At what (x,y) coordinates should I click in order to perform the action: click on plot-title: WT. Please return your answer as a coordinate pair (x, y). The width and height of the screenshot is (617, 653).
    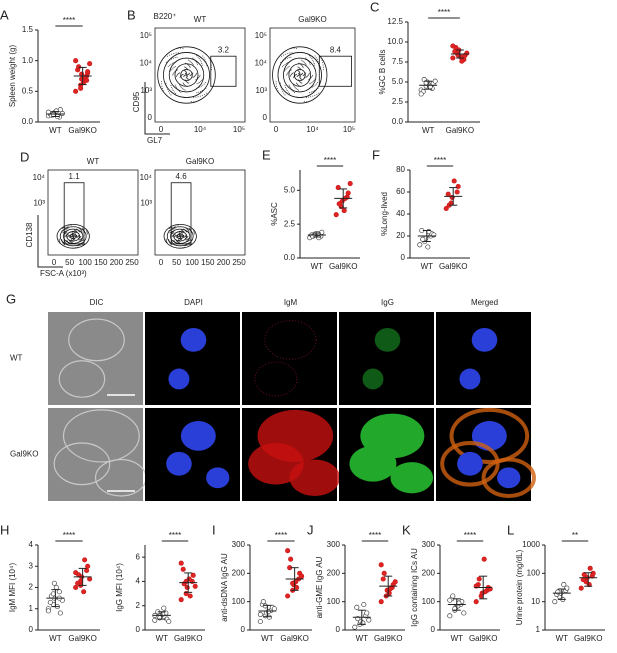
    Looking at the image, I should click on (200, 19).